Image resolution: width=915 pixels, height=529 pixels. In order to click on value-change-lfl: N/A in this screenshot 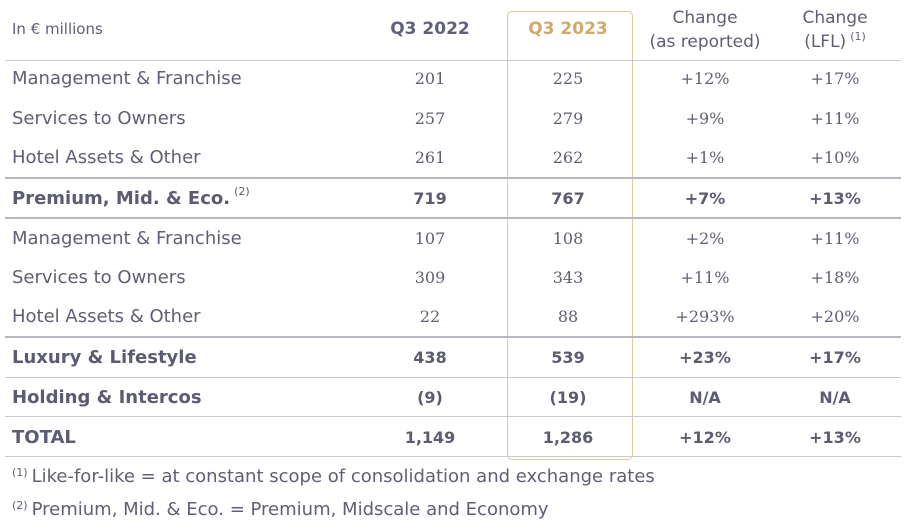, I will do `click(835, 397)`.